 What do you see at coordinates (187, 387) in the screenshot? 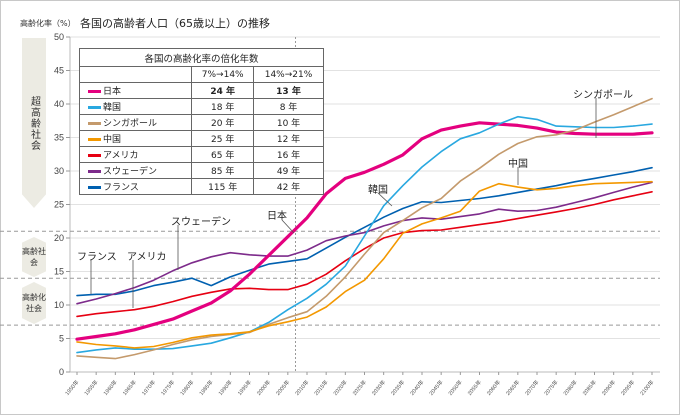
I see `x-tick-label: 1980年` at bounding box center [187, 387].